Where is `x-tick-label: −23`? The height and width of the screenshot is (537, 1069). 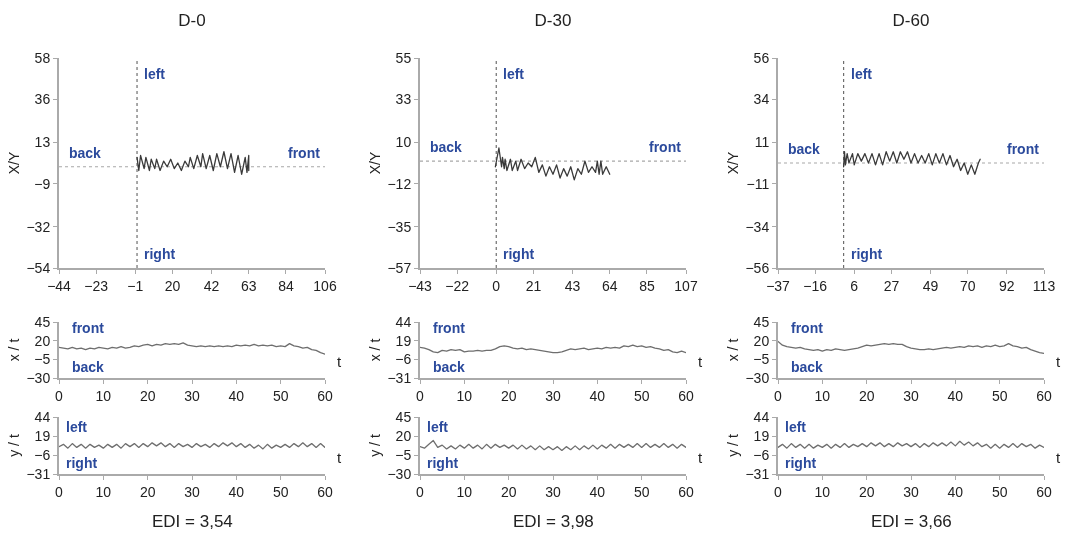
x-tick-label: −23 is located at coordinates (96, 285).